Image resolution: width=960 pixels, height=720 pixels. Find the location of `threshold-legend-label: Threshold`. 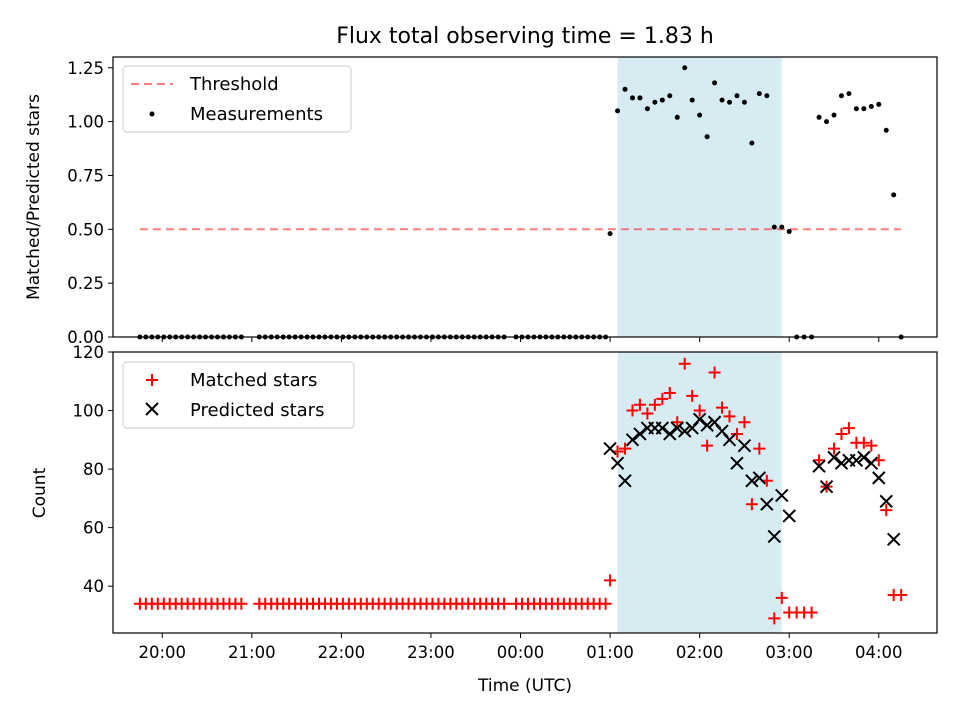

threshold-legend-label: Threshold is located at coordinates (234, 84).